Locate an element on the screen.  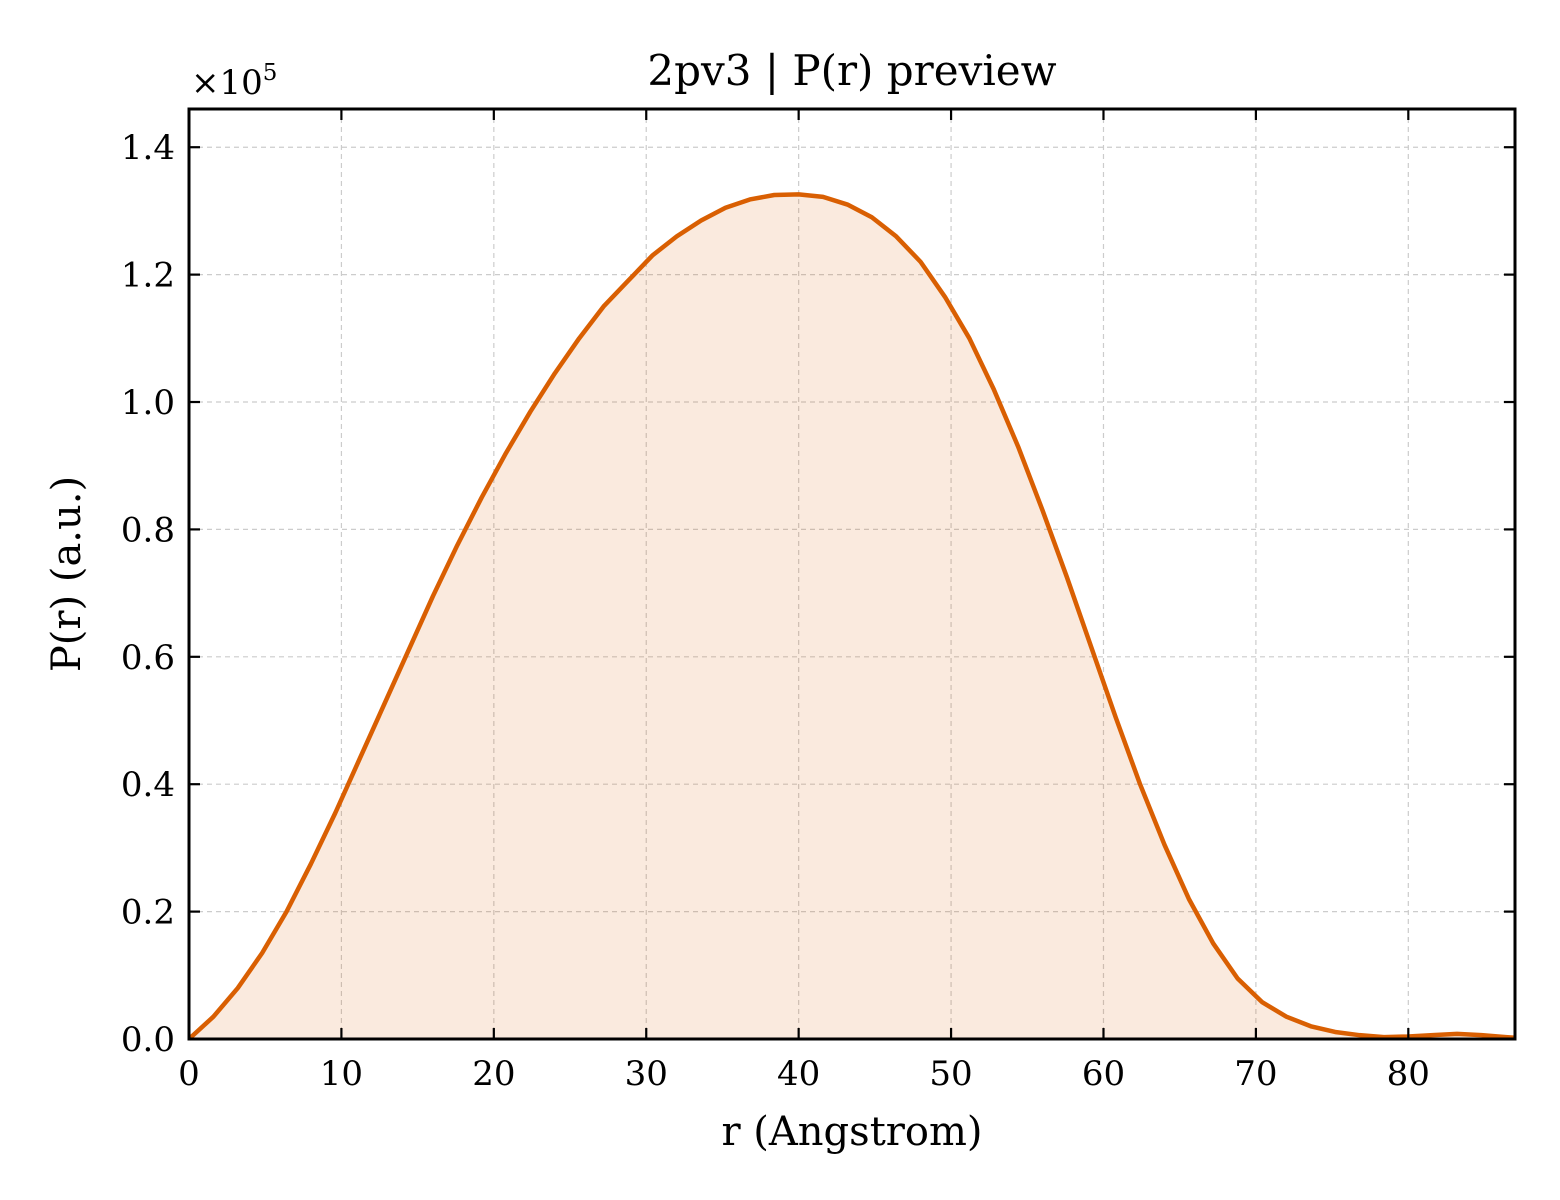
y-tick-label: 0.8 is located at coordinates (148, 530).